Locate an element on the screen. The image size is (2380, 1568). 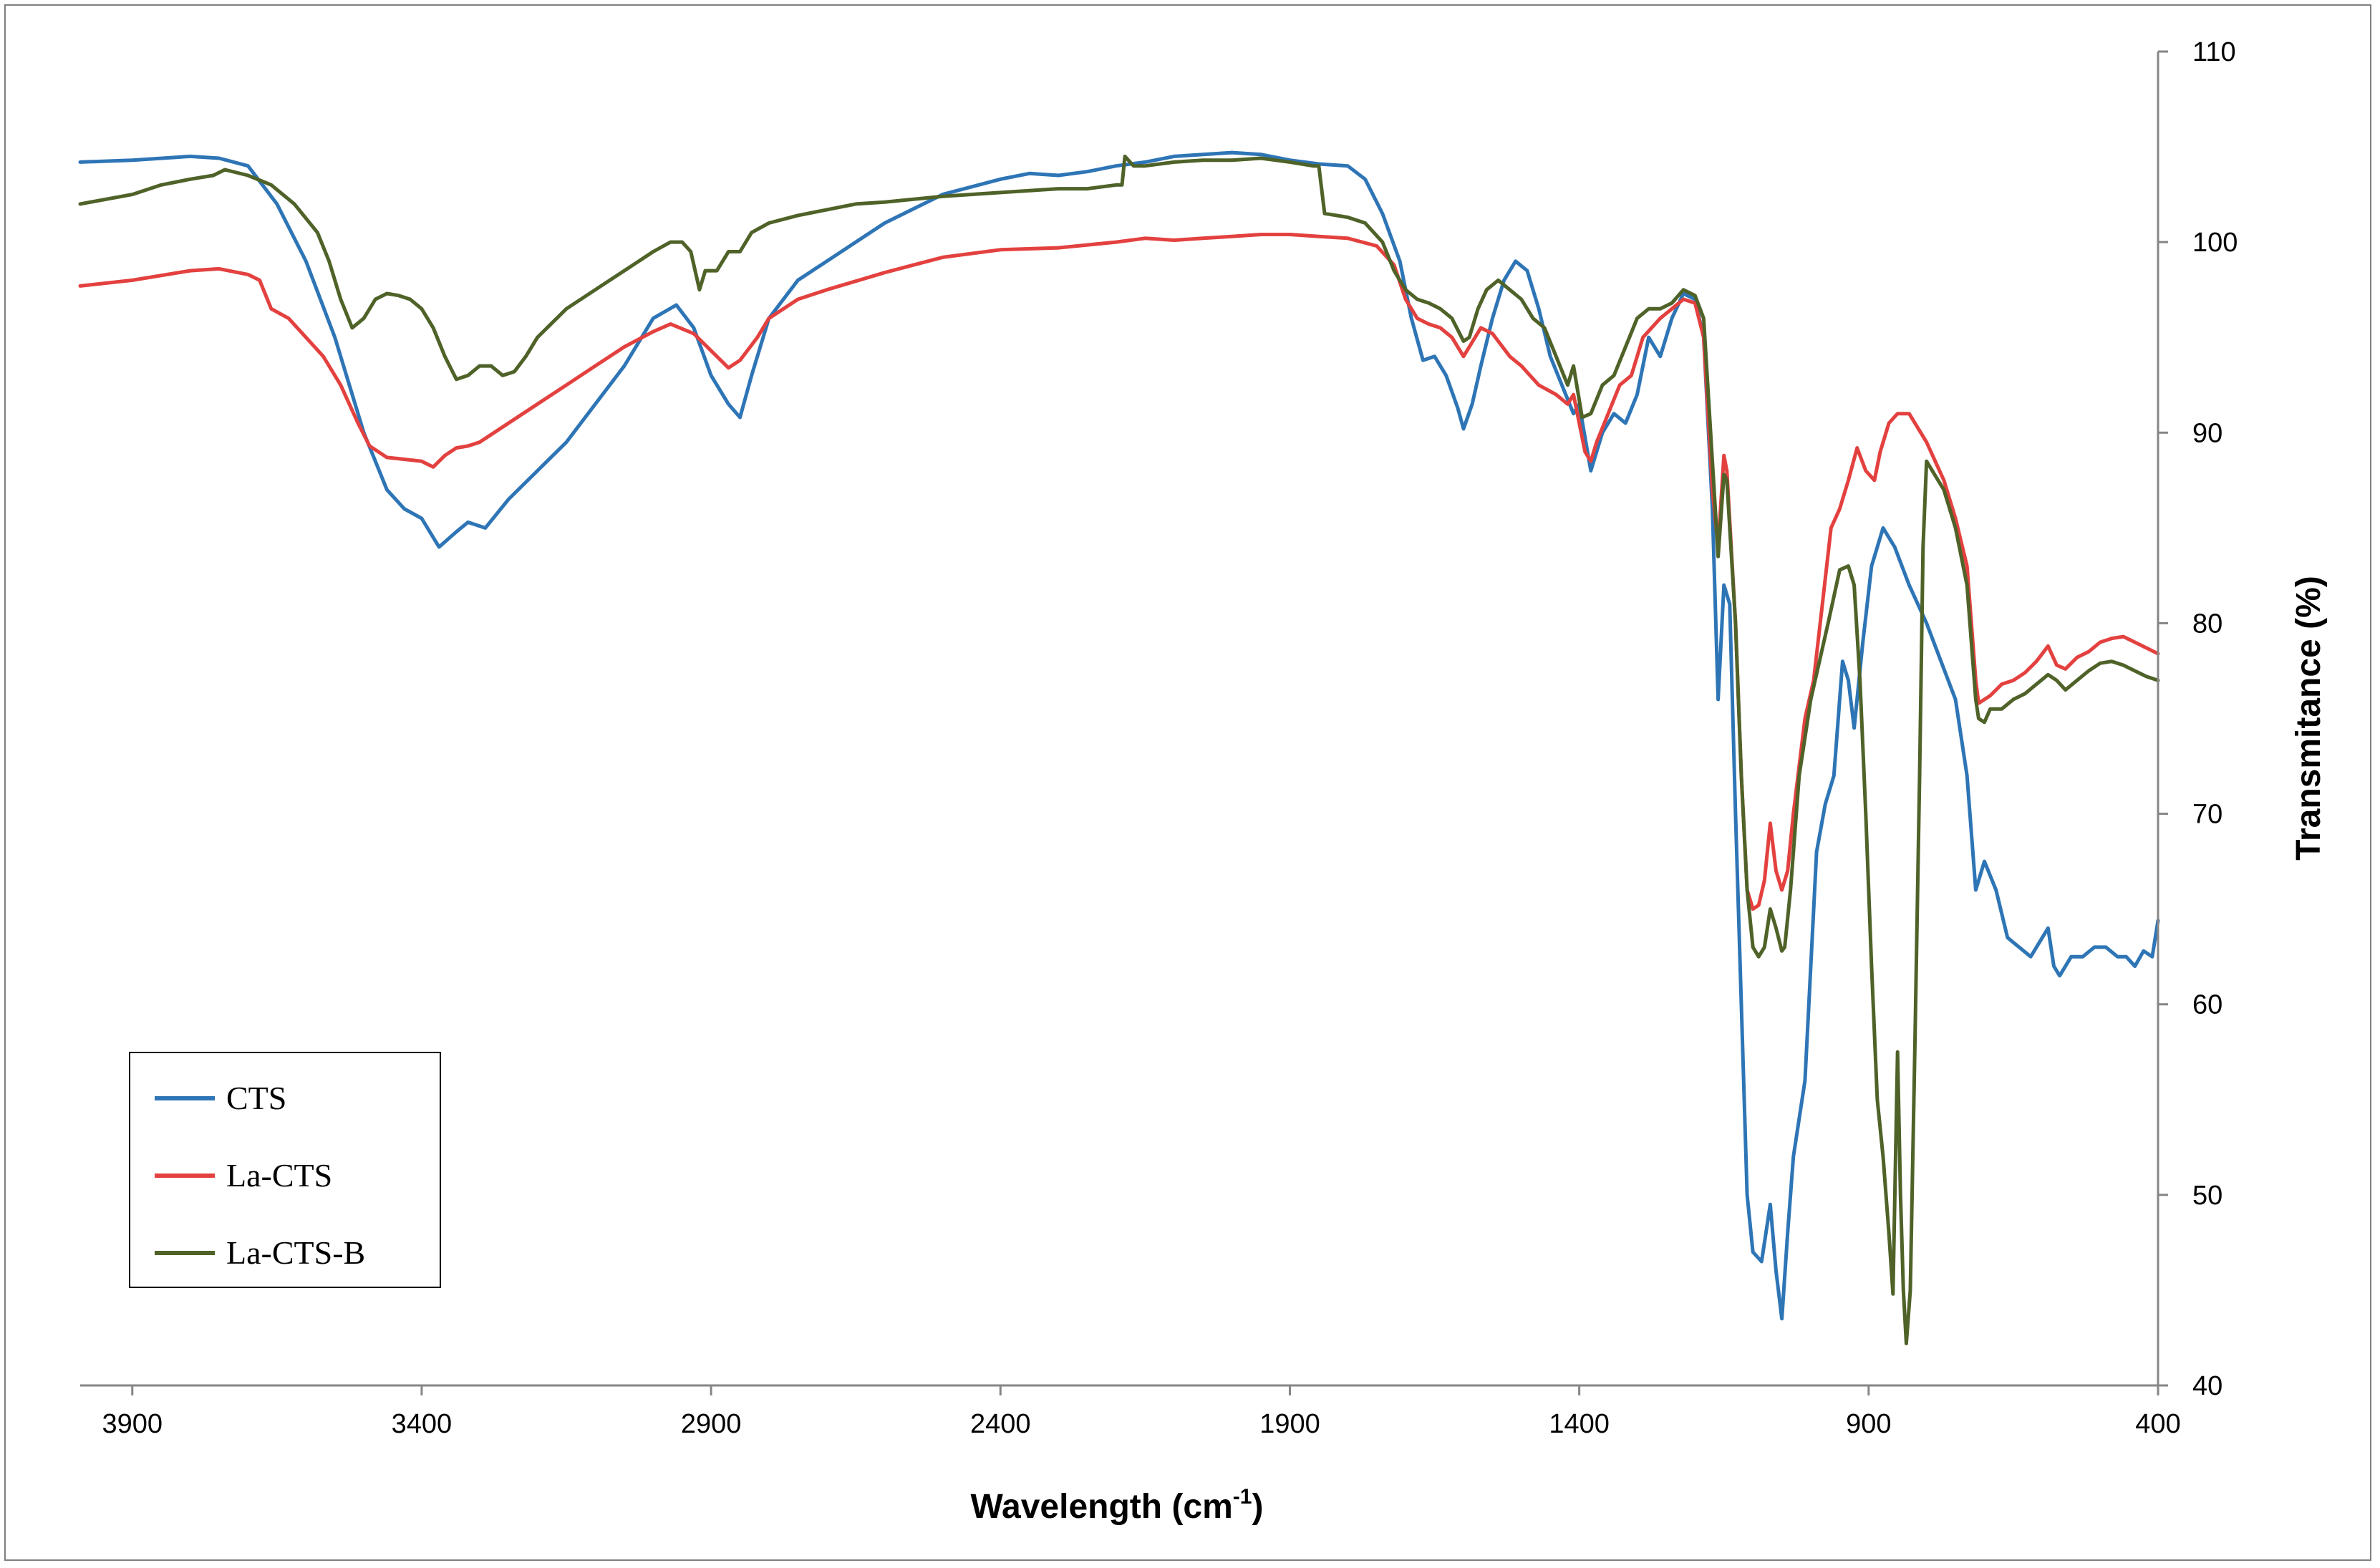
legend-box is located at coordinates (285, 1170).